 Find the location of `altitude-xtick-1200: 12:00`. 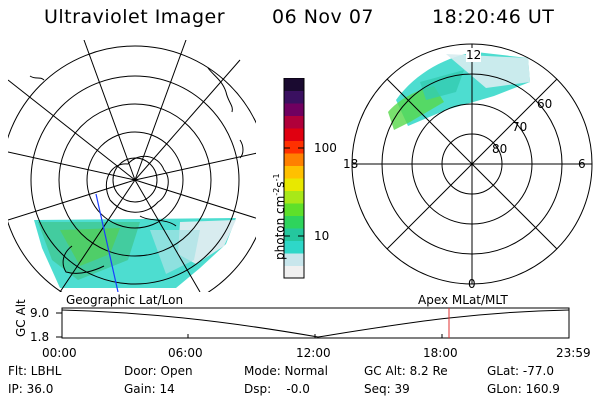

altitude-xtick-1200: 12:00 is located at coordinates (313, 353).